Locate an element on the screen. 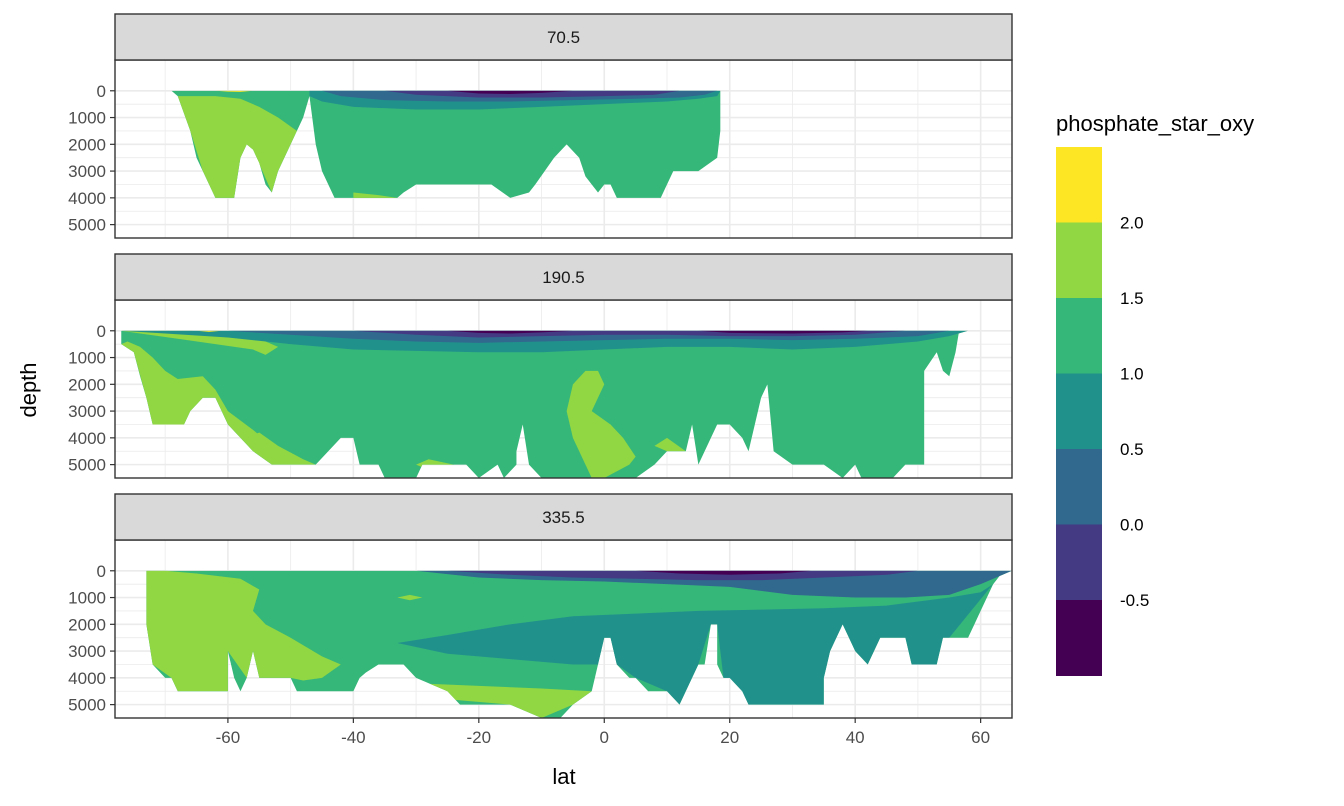  x-tick-label: -60 is located at coordinates (228, 737).